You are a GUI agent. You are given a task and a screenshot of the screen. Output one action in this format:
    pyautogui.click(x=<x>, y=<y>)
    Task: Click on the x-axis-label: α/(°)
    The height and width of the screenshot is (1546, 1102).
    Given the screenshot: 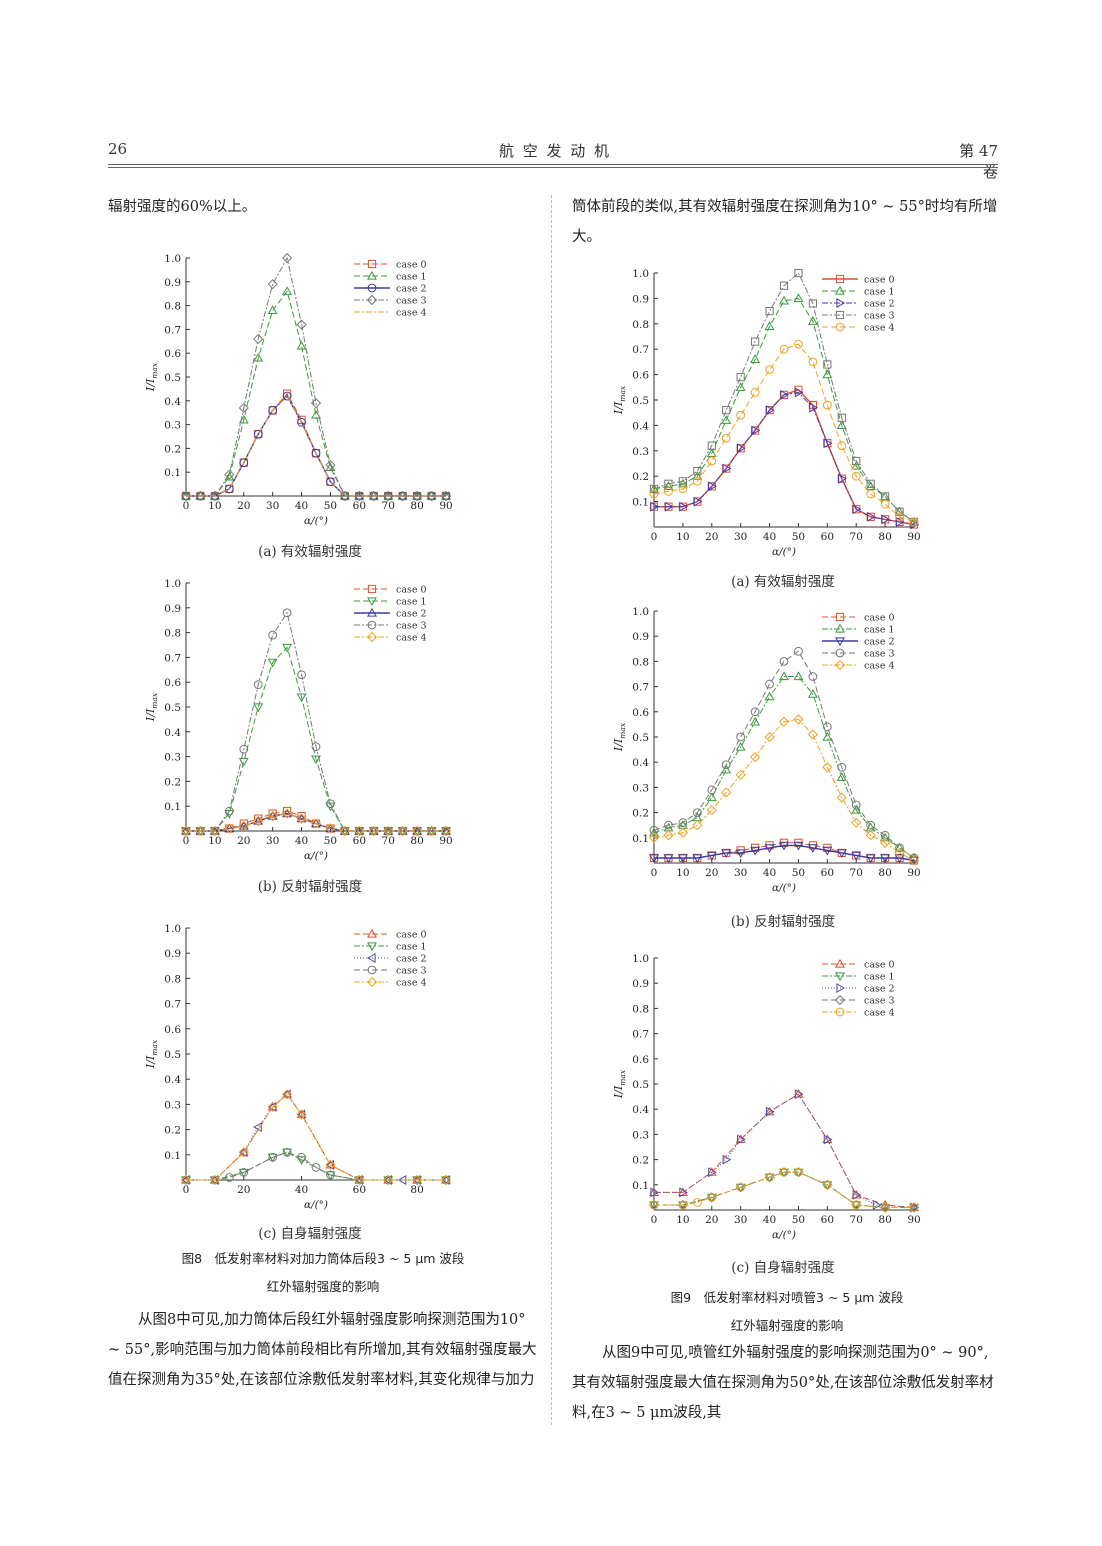 What is the action you would take?
    pyautogui.click(x=784, y=888)
    